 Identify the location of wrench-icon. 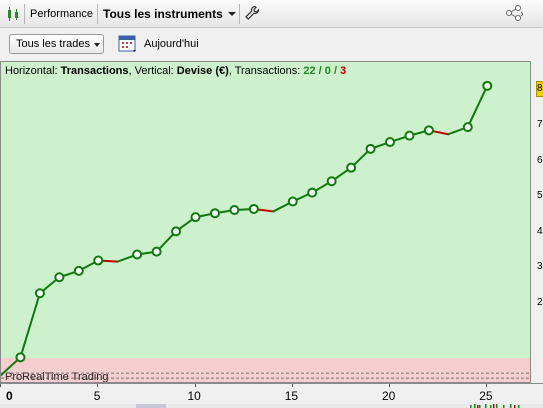
(252, 13).